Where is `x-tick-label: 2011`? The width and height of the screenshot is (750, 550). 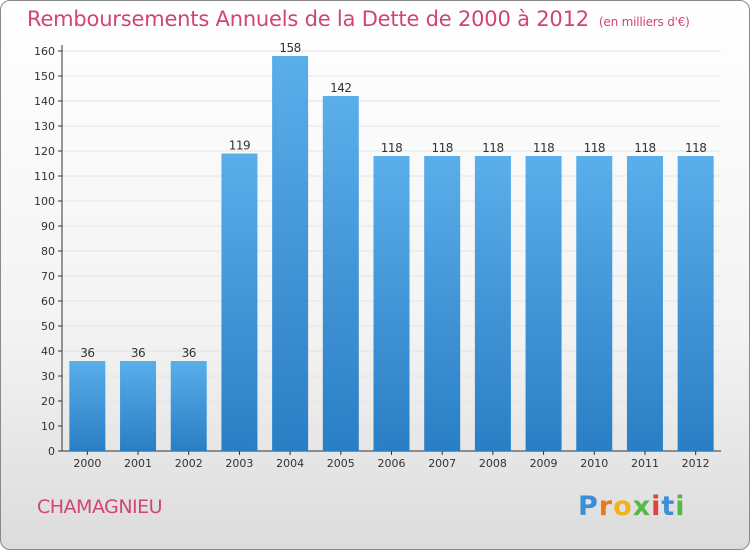 x-tick-label: 2011 is located at coordinates (645, 463).